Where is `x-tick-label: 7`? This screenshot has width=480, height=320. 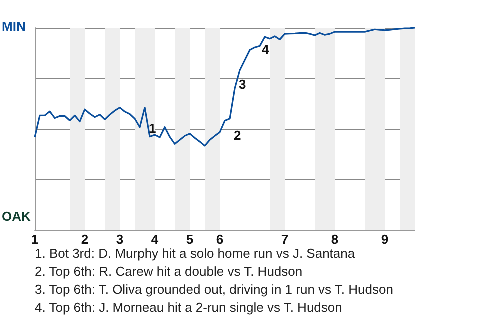
x-tick-label: 7 is located at coordinates (285, 239).